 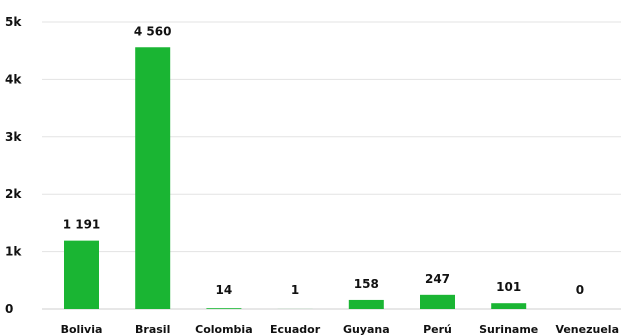 What do you see at coordinates (366, 329) in the screenshot?
I see `x-tick-label: Guyana` at bounding box center [366, 329].